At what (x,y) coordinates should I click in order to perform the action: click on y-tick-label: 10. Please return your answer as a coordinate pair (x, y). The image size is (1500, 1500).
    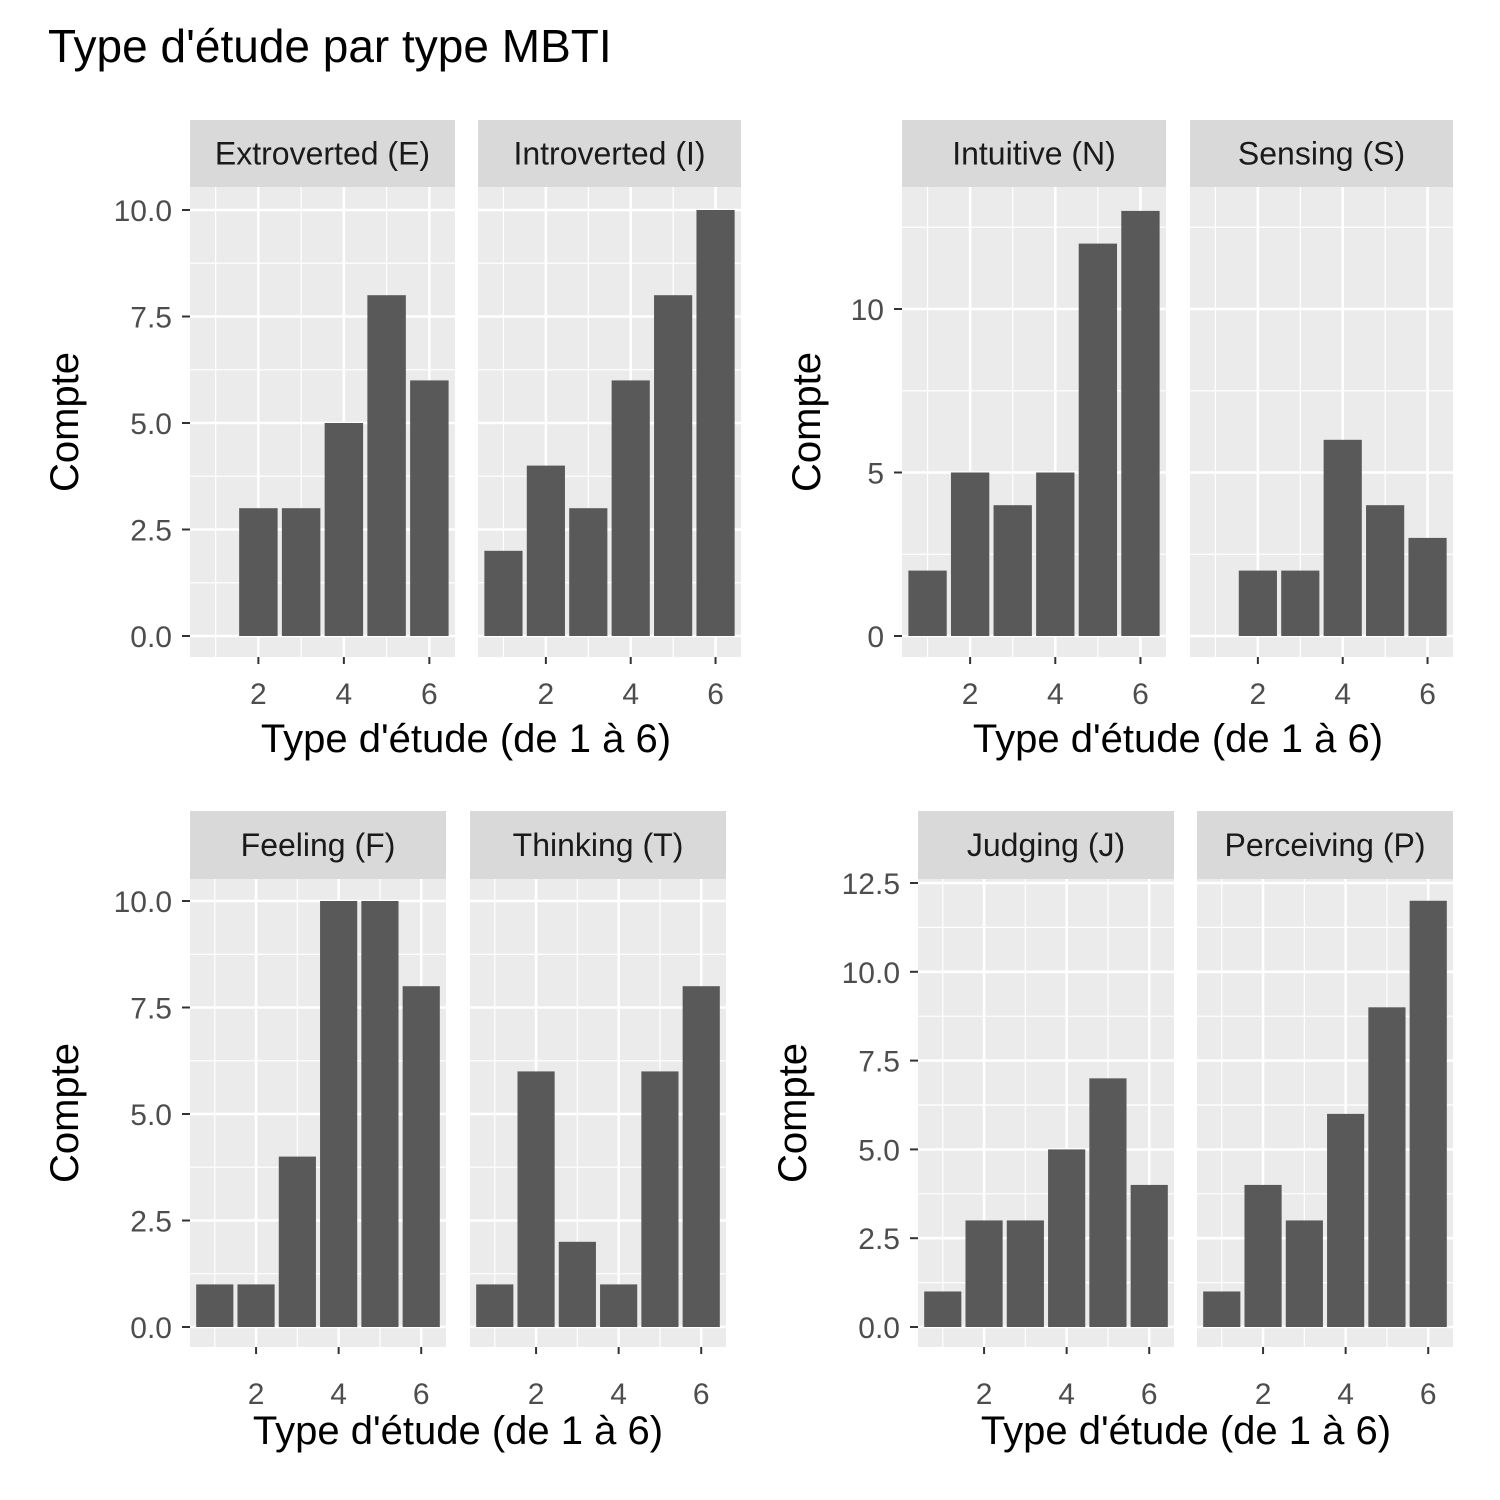
    Looking at the image, I should click on (867, 310).